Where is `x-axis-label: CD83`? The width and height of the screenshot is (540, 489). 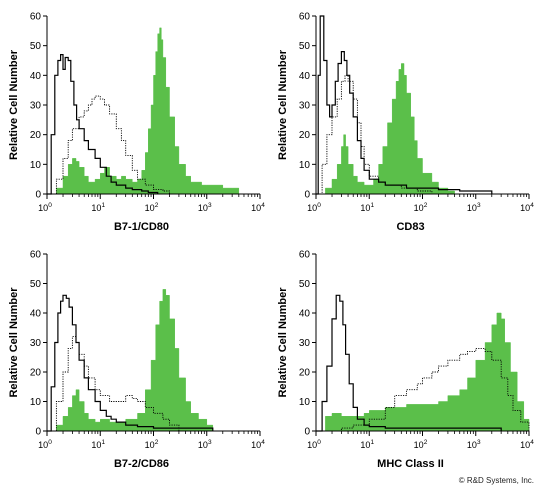
x-axis-label: CD83 is located at coordinates (410, 227).